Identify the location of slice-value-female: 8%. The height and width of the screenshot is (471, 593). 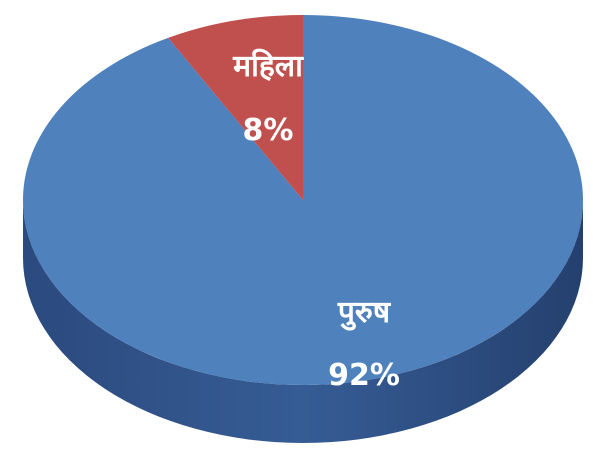
(268, 130).